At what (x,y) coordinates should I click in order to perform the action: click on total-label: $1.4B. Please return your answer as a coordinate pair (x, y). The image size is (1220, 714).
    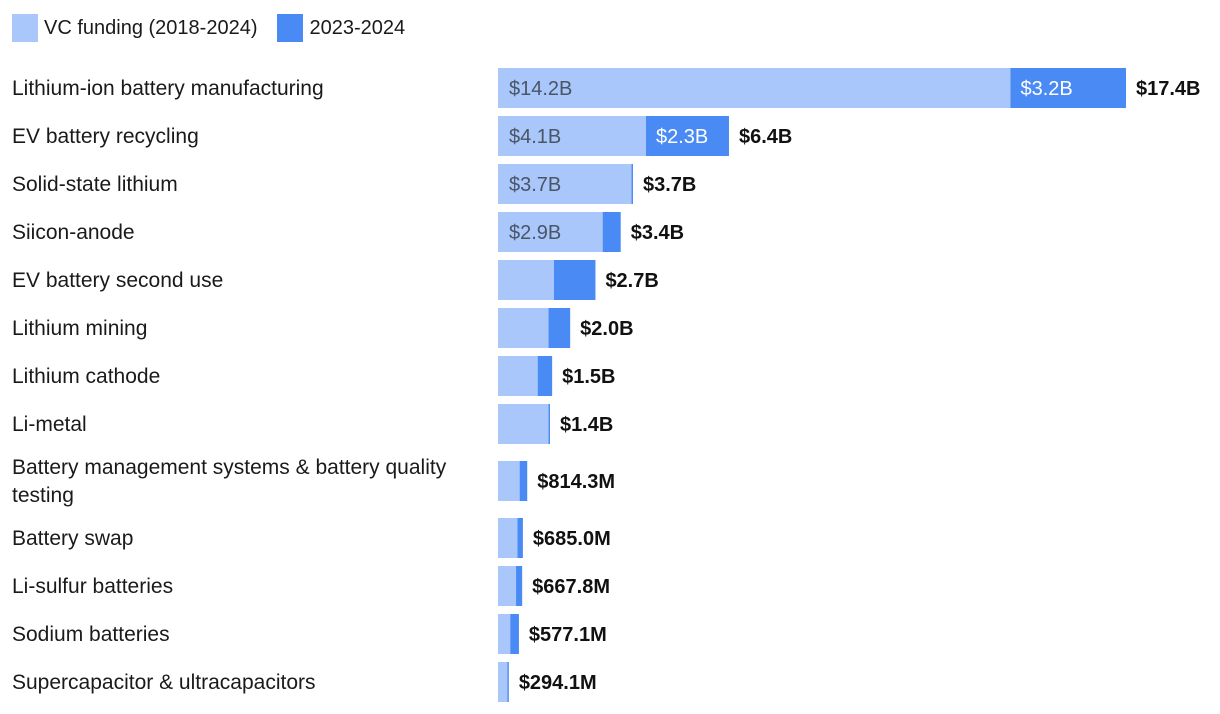
    Looking at the image, I should click on (586, 425).